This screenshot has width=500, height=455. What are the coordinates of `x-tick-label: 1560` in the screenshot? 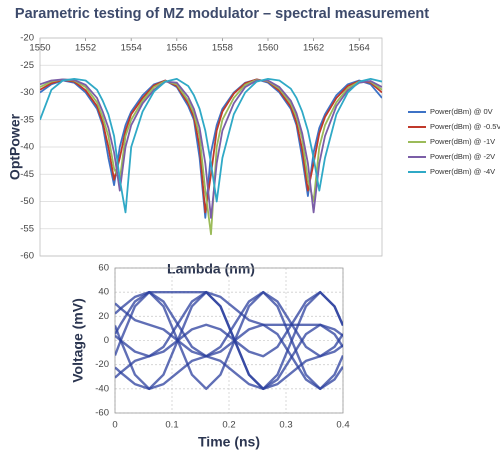 It's located at (267, 48).